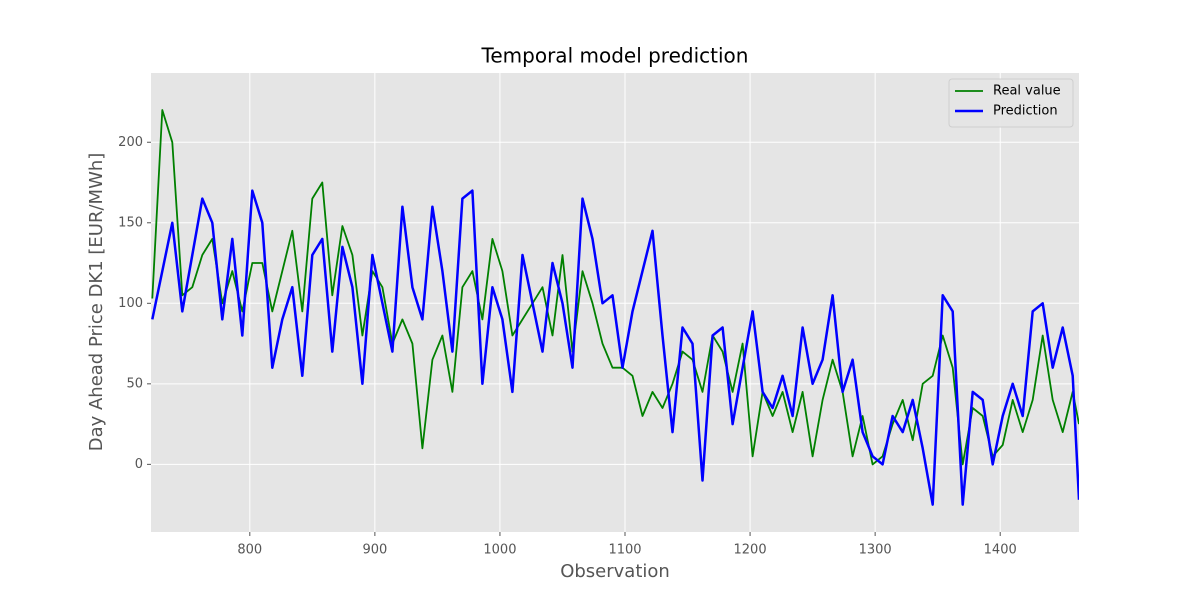 The width and height of the screenshot is (1200, 604). Describe the element at coordinates (96, 302) in the screenshot. I see `y-axis-label: Day Ahead Price DK1 [EUR/MWh]` at that location.